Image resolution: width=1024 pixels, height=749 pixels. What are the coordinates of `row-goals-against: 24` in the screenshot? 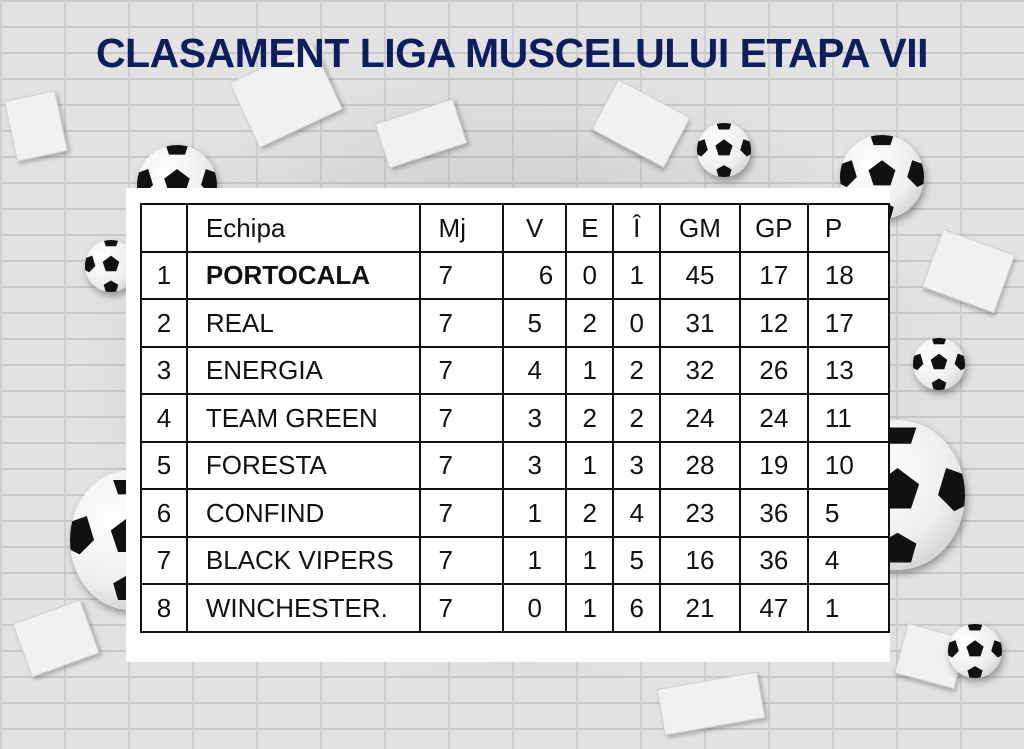 It's located at (773, 418).